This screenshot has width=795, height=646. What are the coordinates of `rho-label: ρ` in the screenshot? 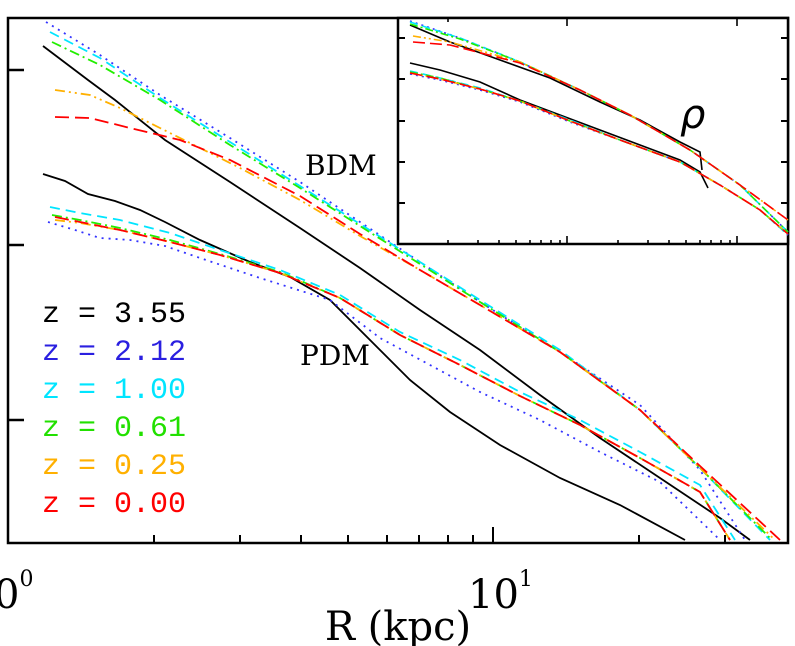 It's located at (692, 115).